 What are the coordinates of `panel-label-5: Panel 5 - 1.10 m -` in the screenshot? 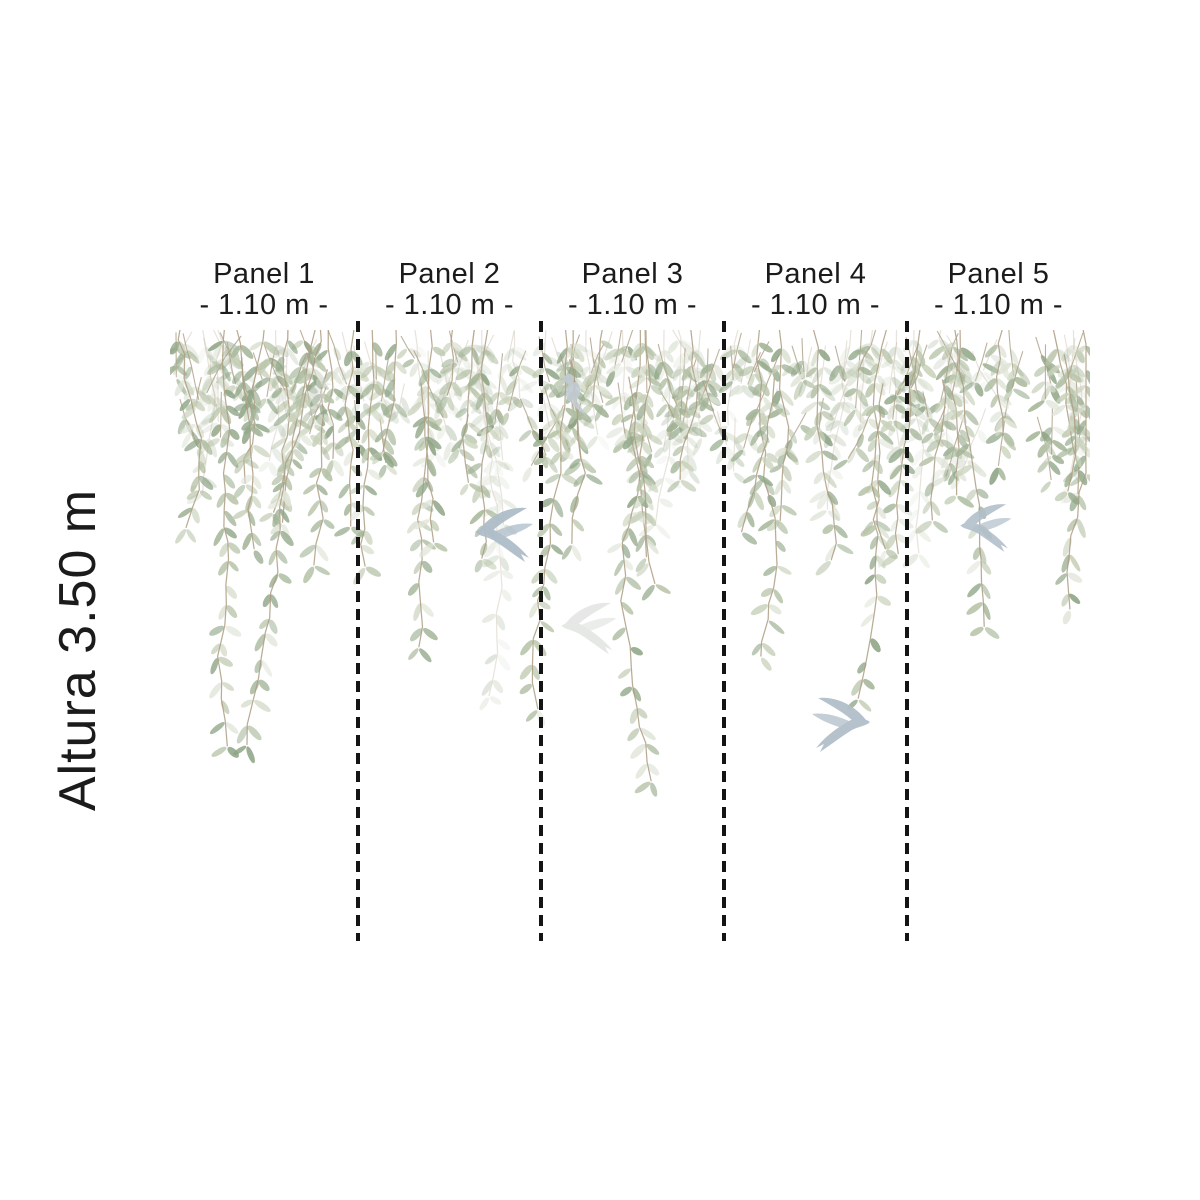 It's located at (998, 290).